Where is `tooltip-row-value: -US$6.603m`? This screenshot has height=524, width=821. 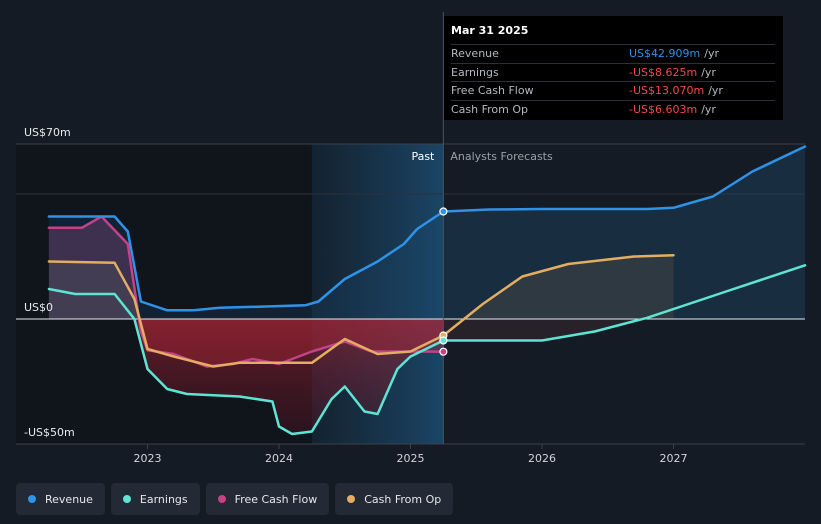 tooltip-row-value: -US$6.603m is located at coordinates (663, 109).